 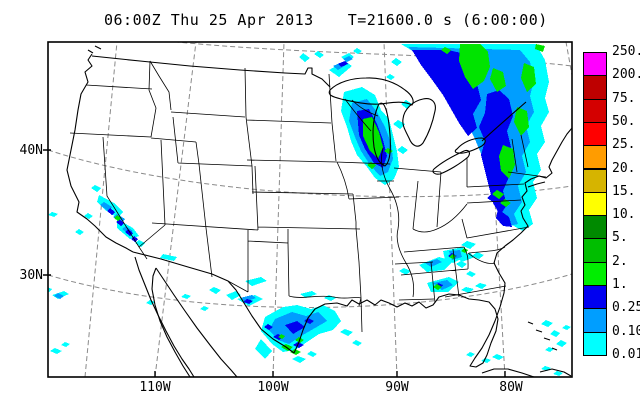 I want to click on colorbar-tick-label: 5., so click(x=620, y=238).